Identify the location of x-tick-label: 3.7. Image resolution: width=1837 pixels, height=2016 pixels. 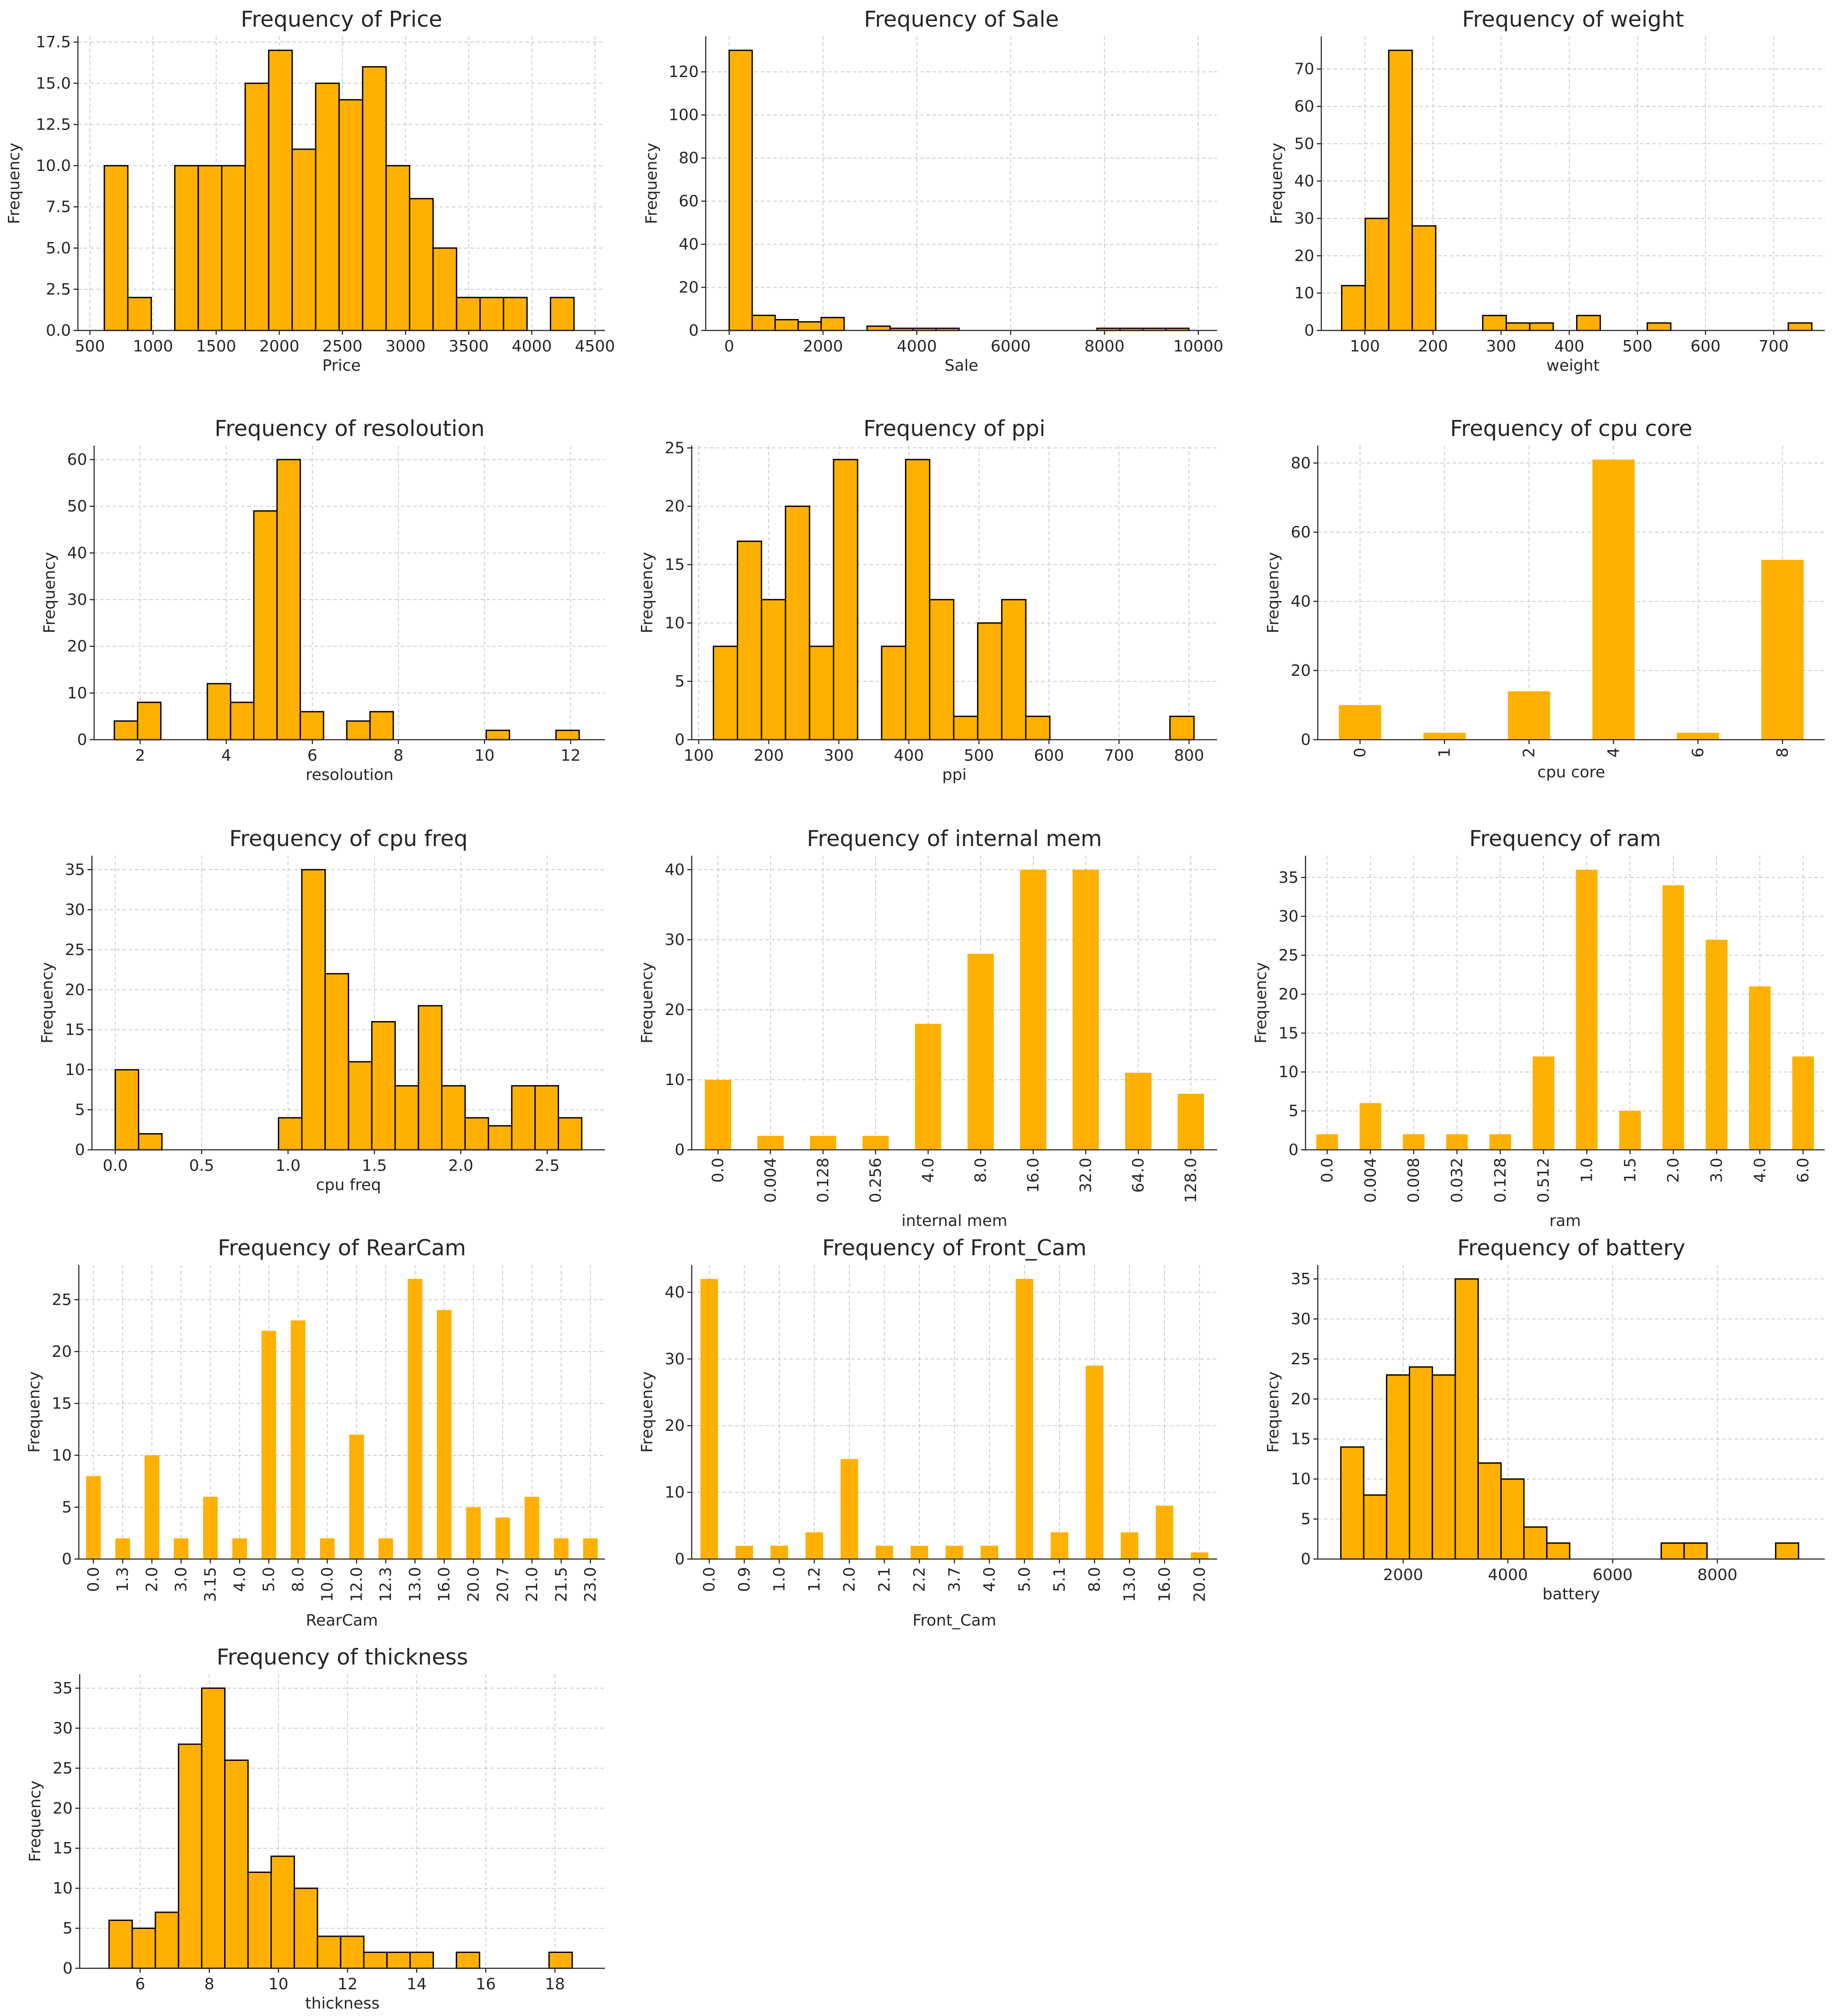
(955, 1579).